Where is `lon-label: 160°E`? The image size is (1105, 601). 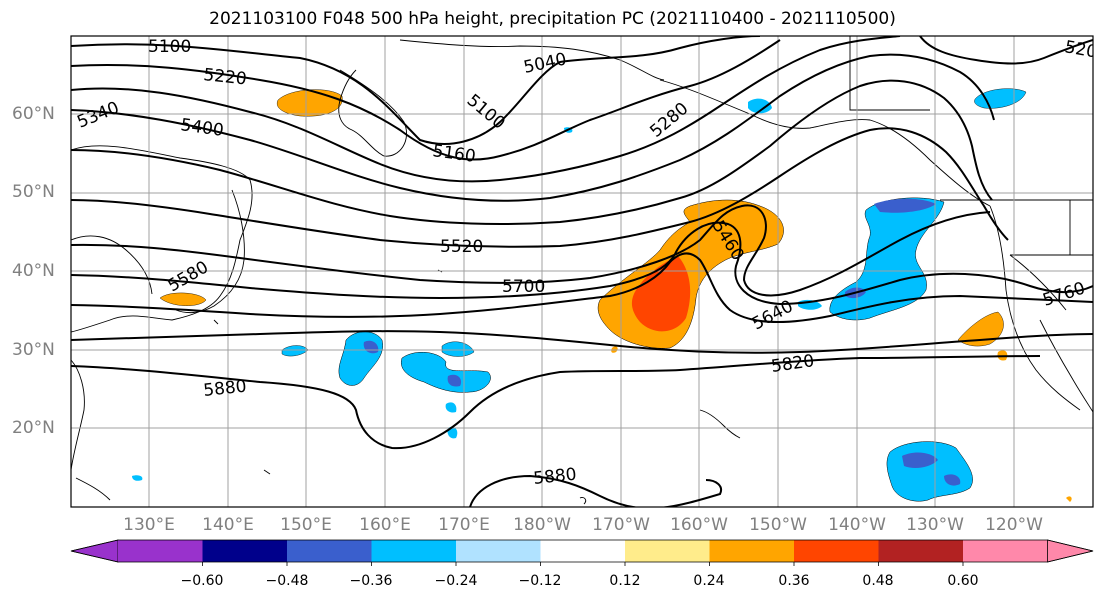
lon-label: 160°E is located at coordinates (385, 525).